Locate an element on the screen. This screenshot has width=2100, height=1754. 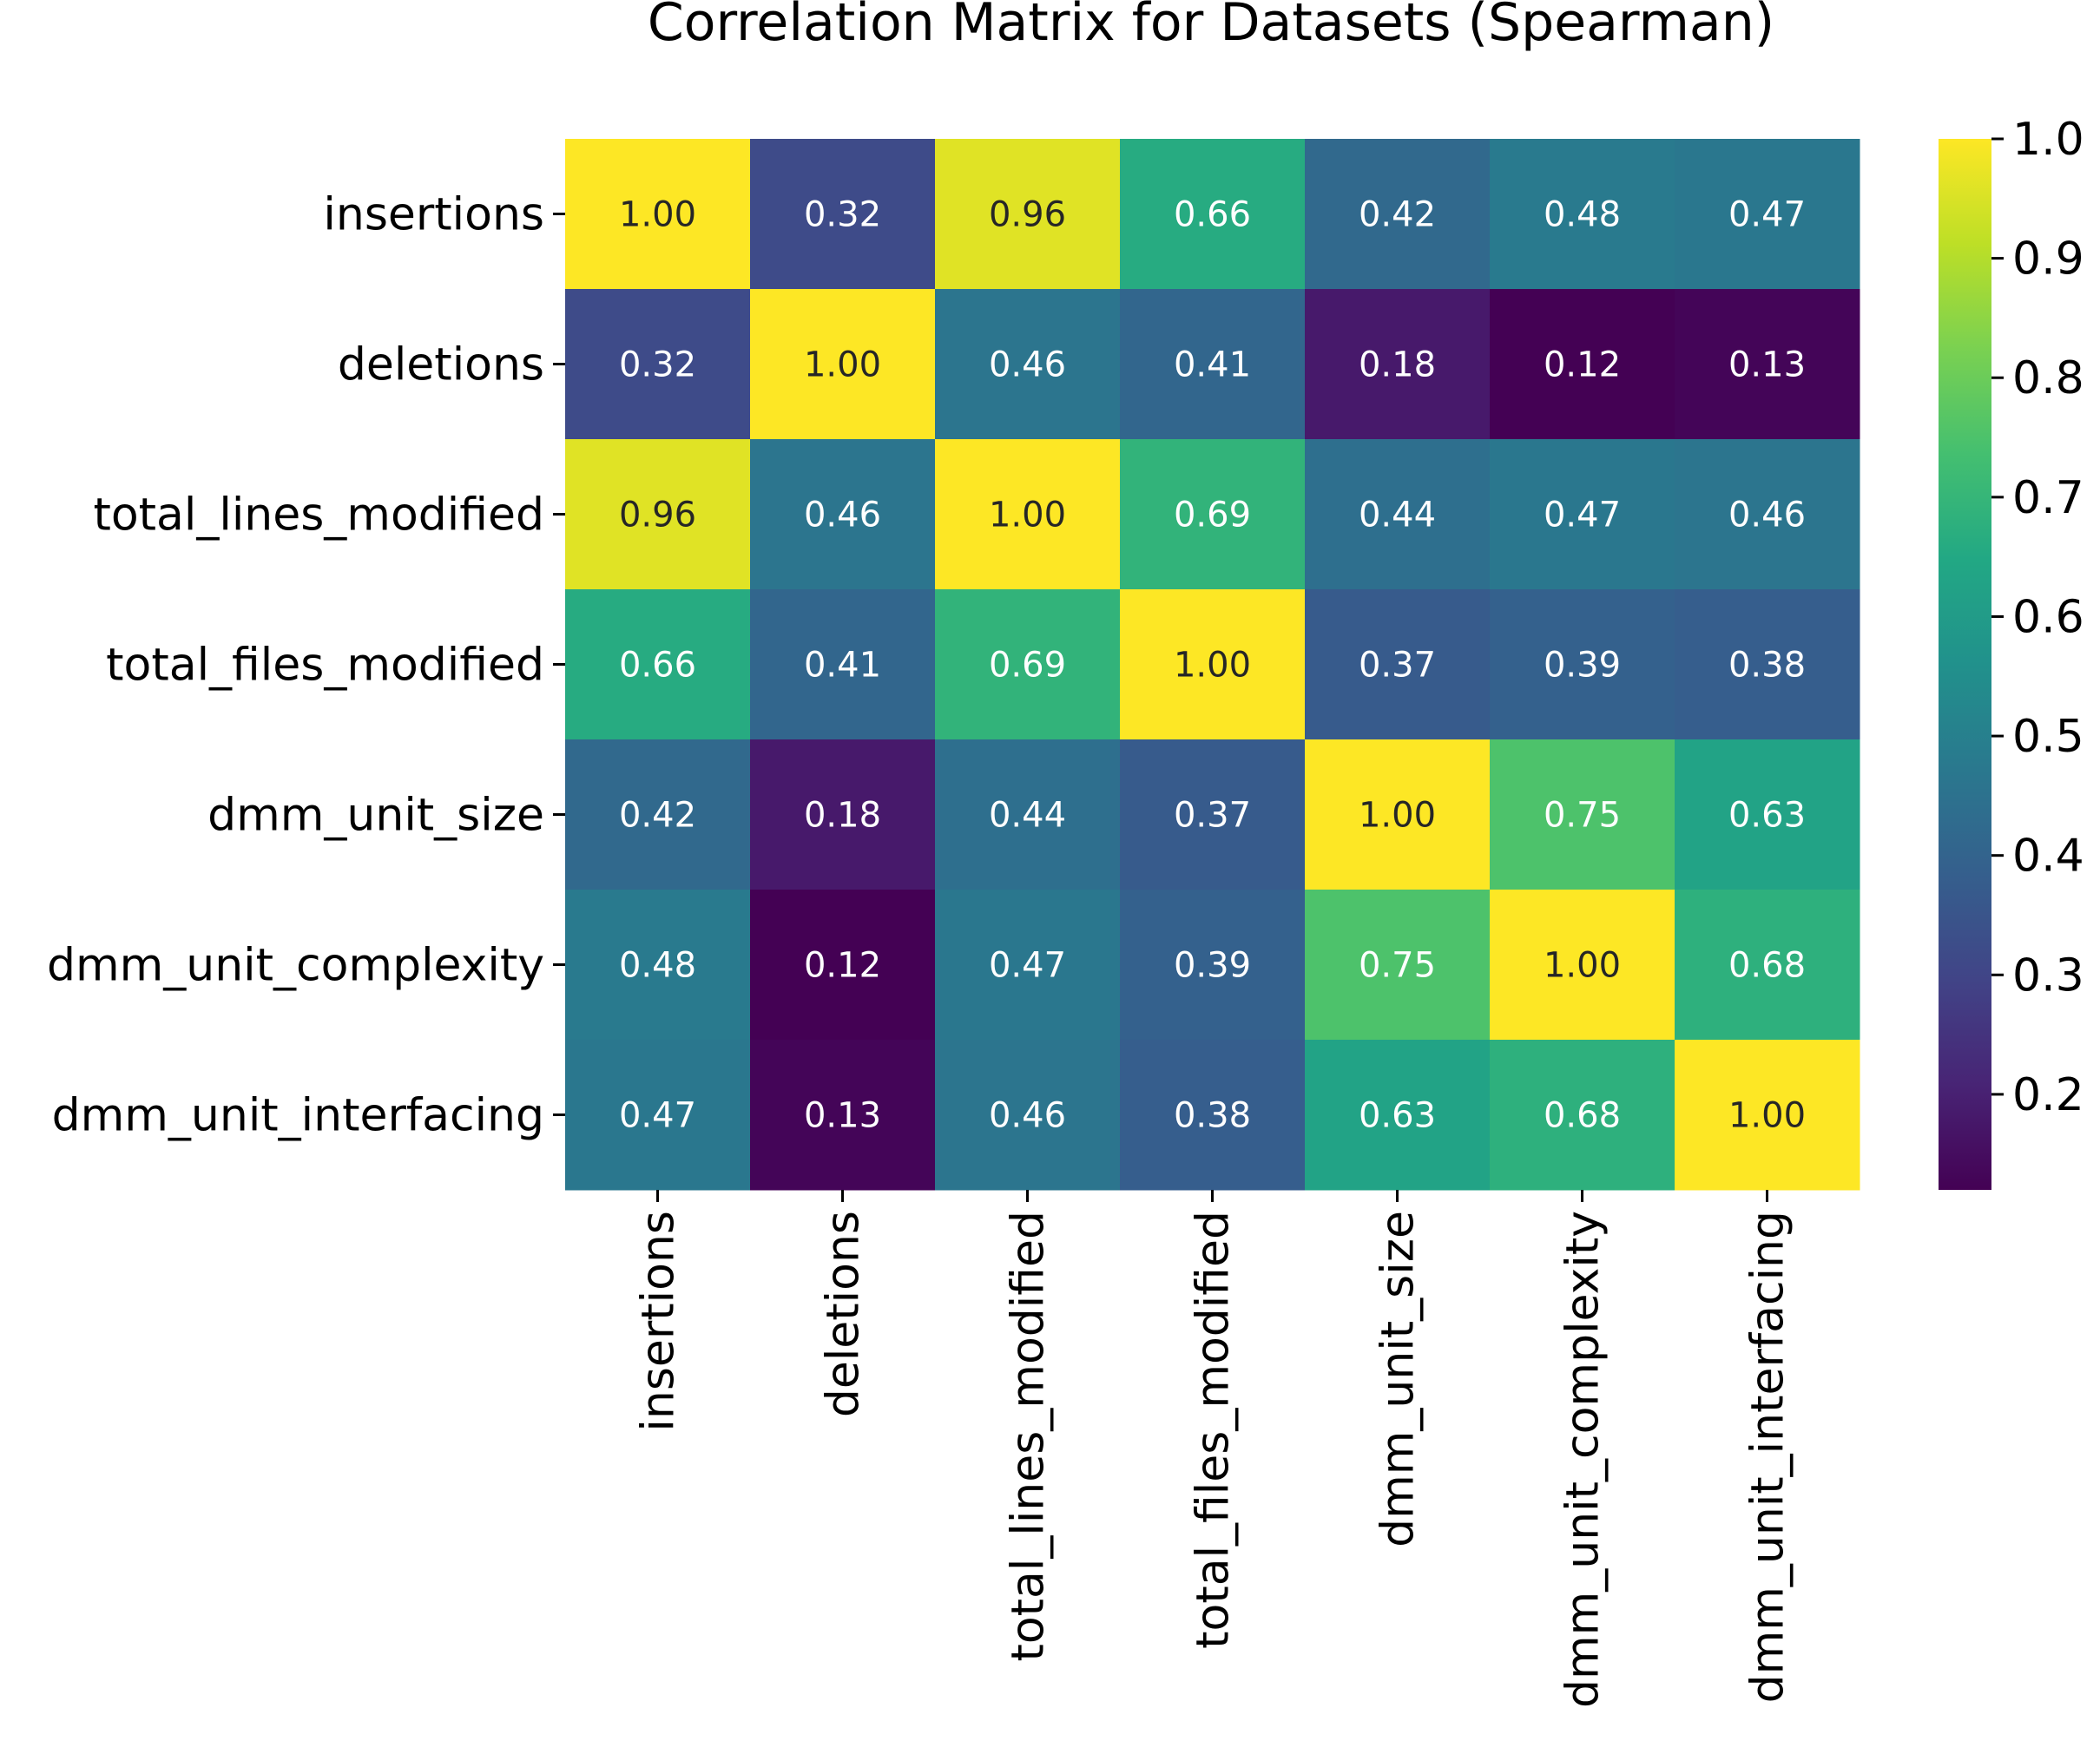
cell-value-label: 0.42 is located at coordinates (1397, 215).